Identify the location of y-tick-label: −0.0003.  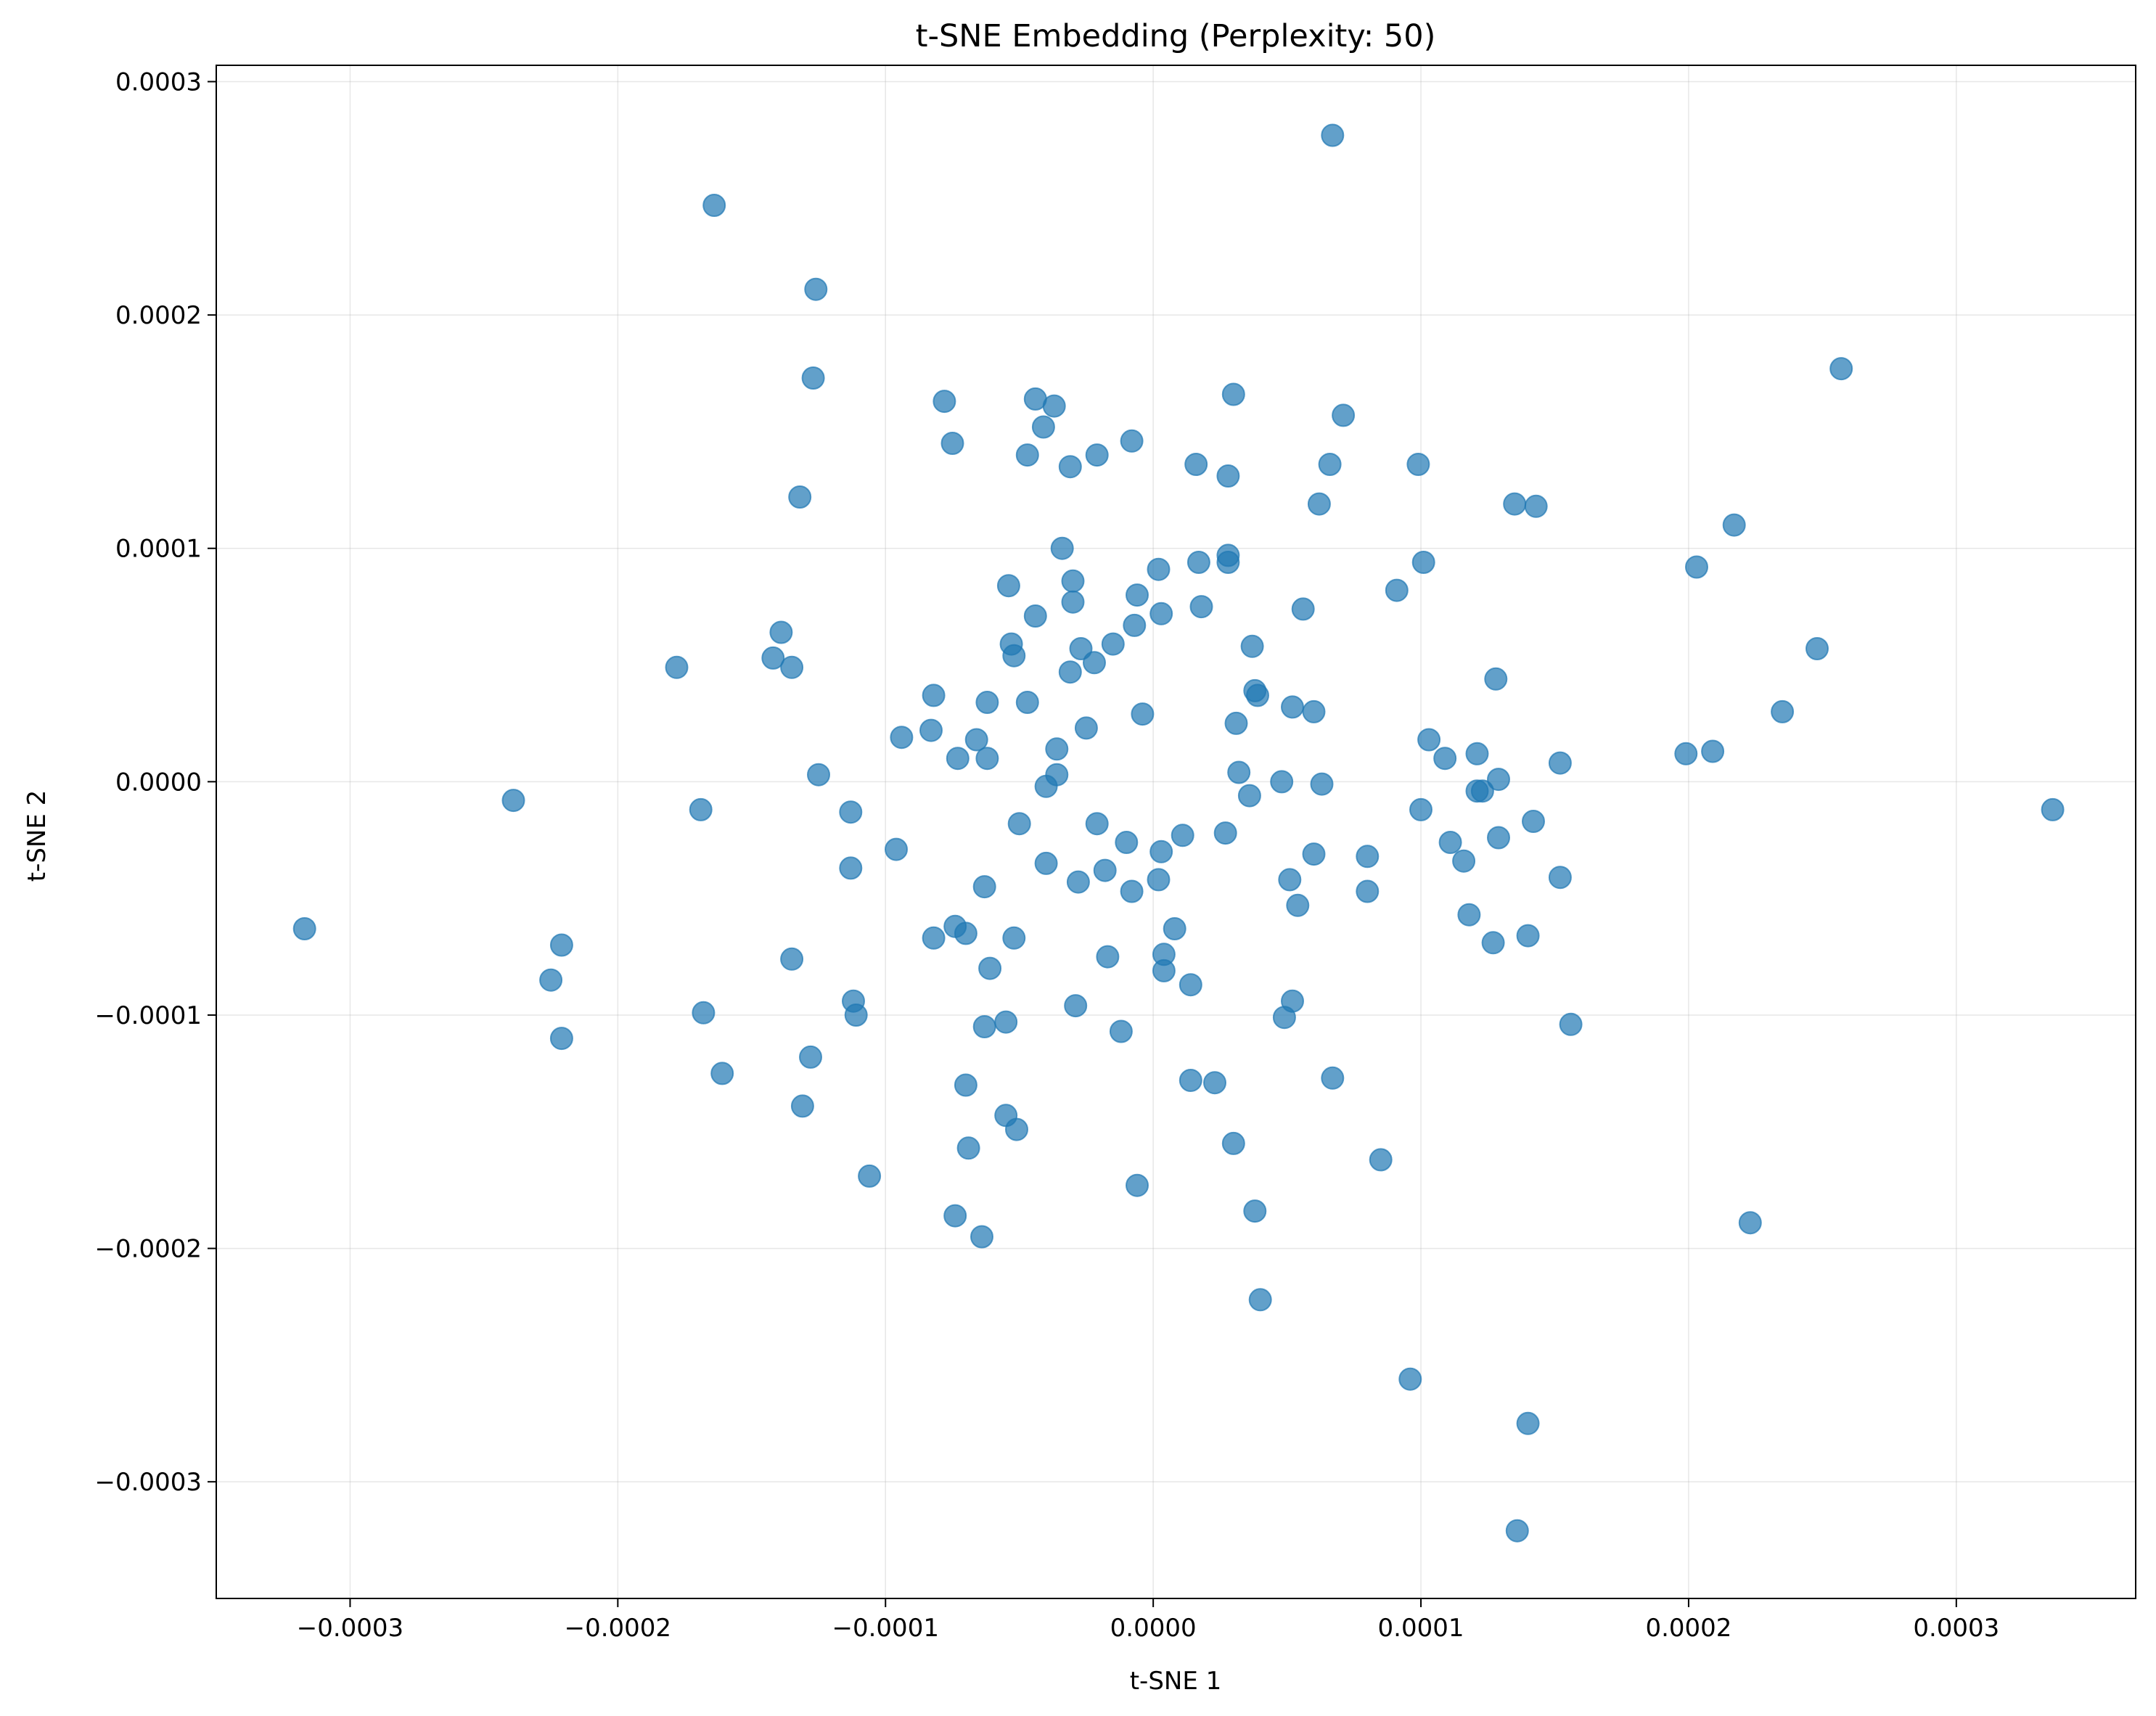
(148, 1482).